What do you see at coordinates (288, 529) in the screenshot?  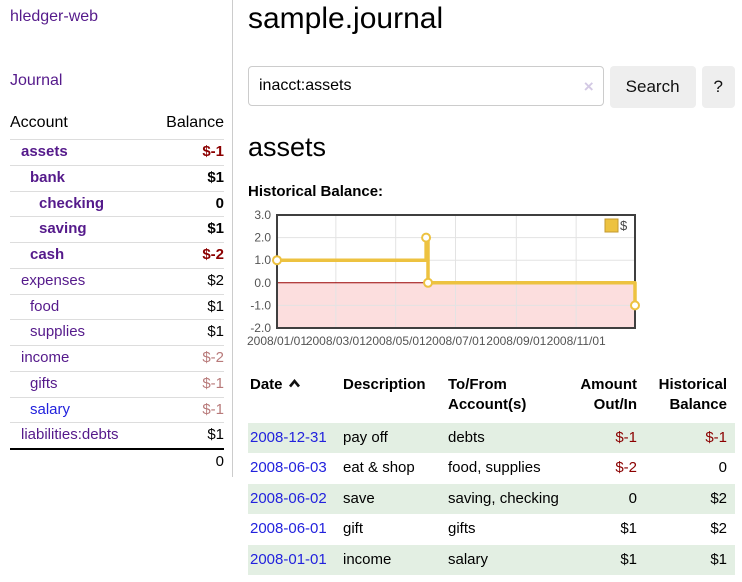 I see `transaction-date-link: 2008-06-01` at bounding box center [288, 529].